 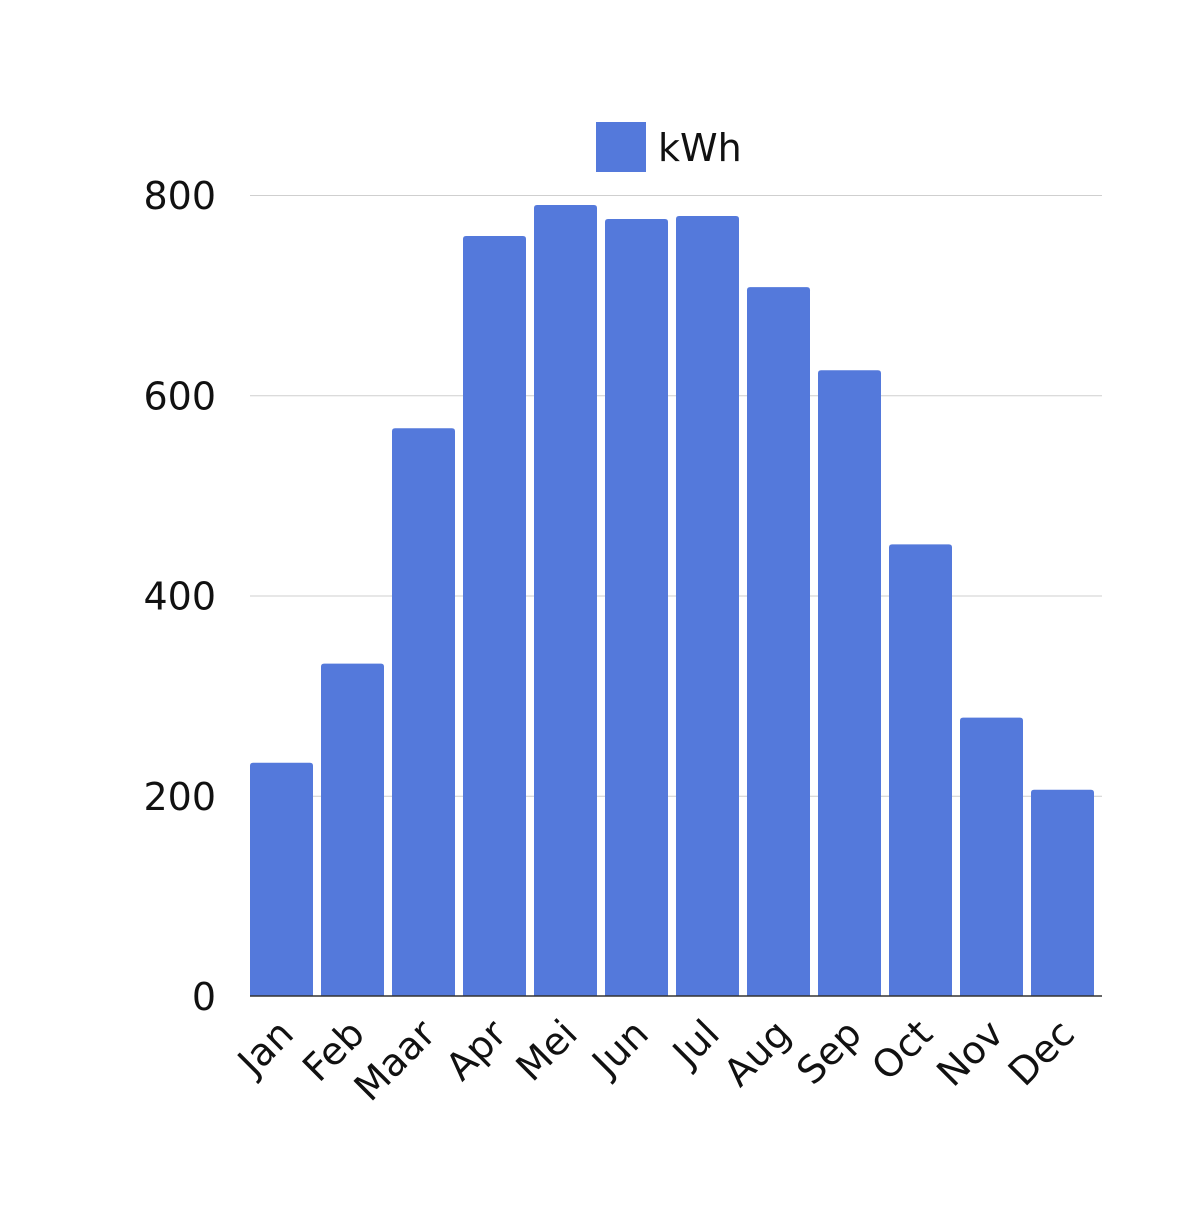 I want to click on bar-apr, so click(x=494, y=616).